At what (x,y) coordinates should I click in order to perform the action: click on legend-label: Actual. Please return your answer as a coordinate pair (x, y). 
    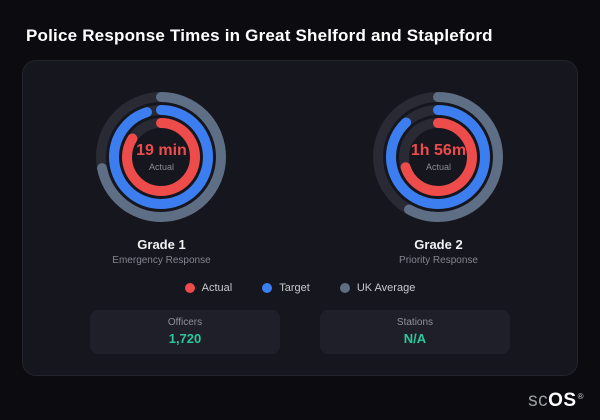
    Looking at the image, I should click on (217, 288).